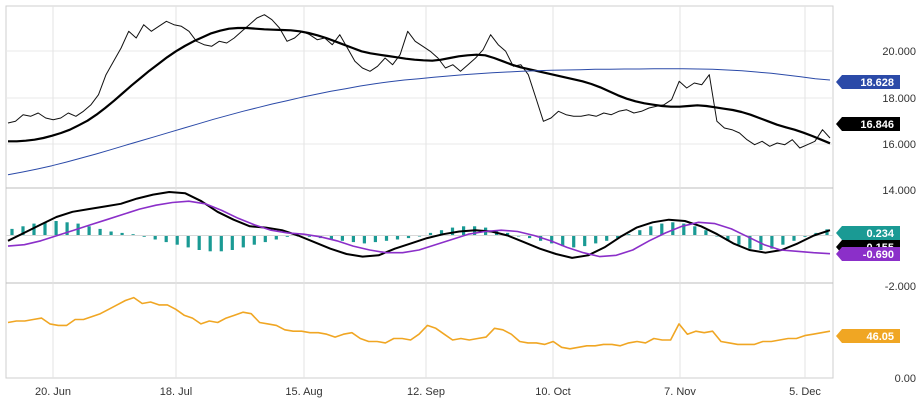 The image size is (924, 401). What do you see at coordinates (419, 229) in the screenshot?
I see `series-signal` at bounding box center [419, 229].